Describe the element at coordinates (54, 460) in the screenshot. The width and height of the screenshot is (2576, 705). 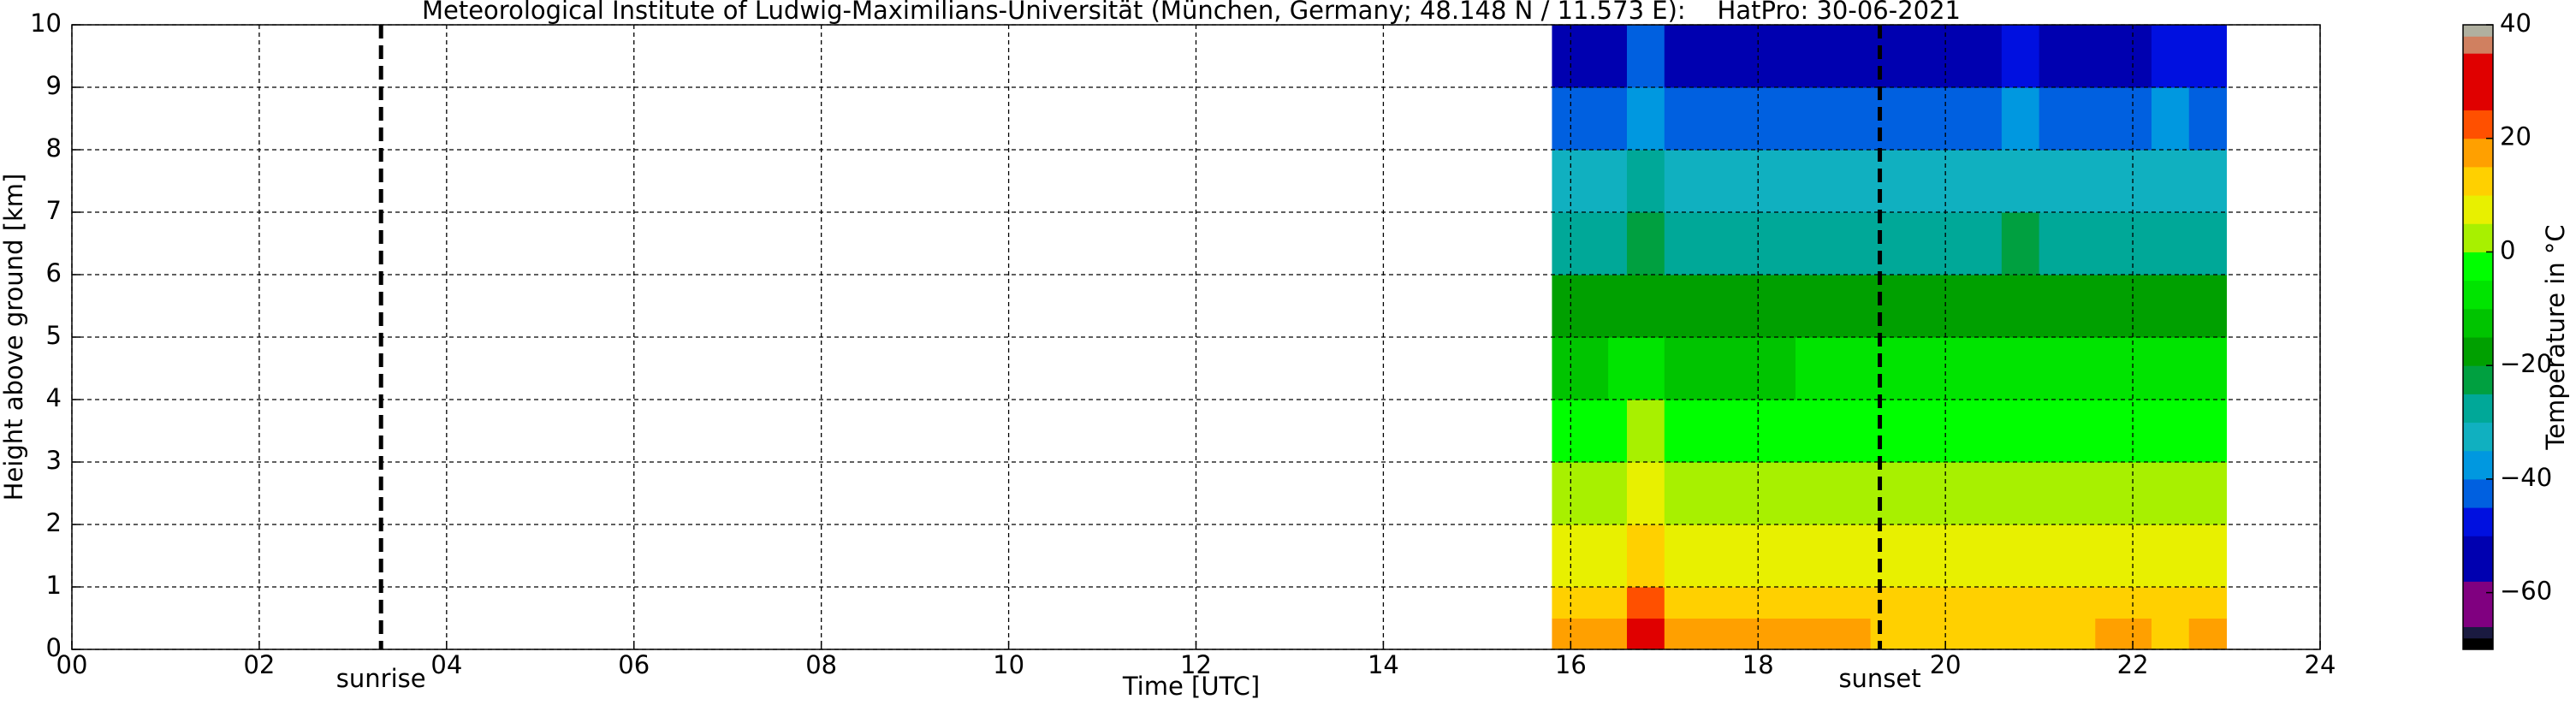
I see `y-tick-label: 3` at that location.